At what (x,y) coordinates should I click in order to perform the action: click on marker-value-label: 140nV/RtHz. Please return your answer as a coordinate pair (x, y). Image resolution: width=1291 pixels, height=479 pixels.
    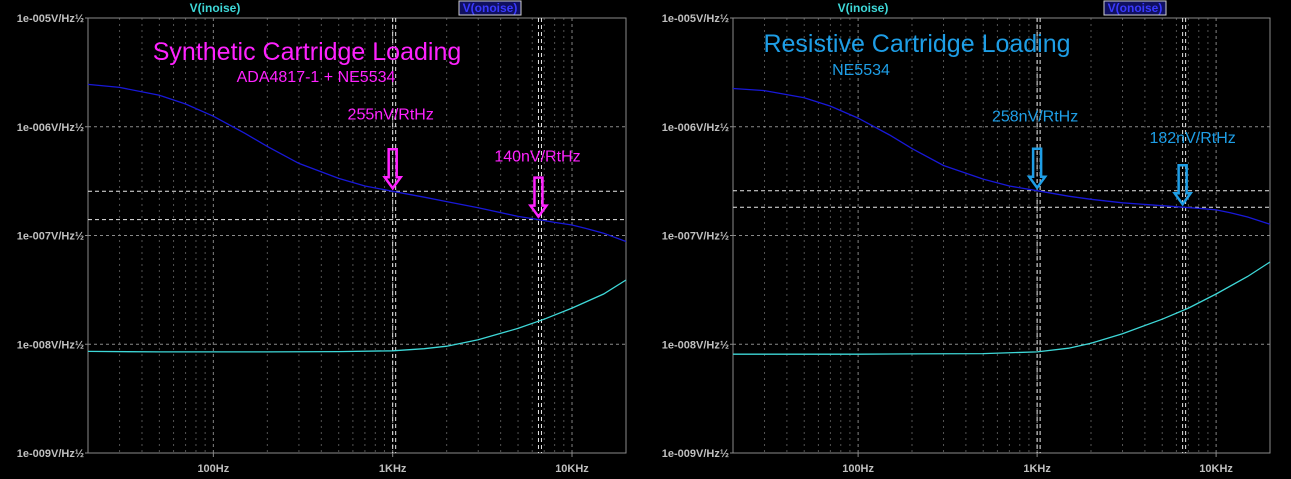
    Looking at the image, I should click on (537, 157).